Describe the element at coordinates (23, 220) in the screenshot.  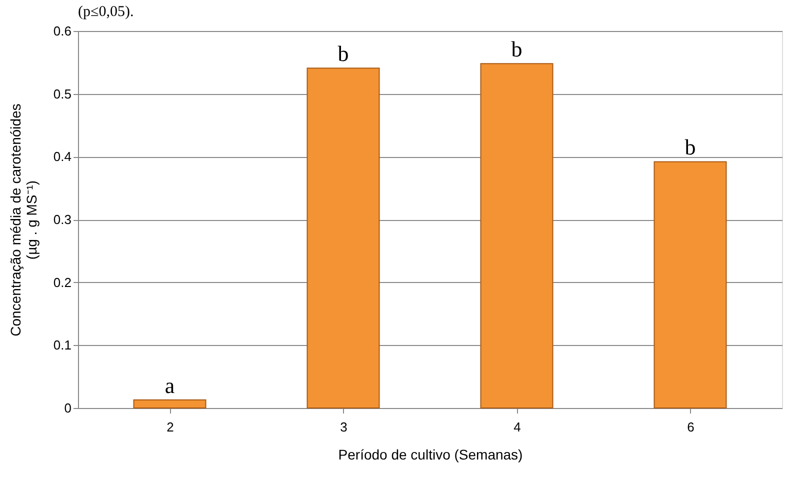
I see `y-axis-title: Concentração média de carotenóides (µg . g MS⁻¹)` at that location.